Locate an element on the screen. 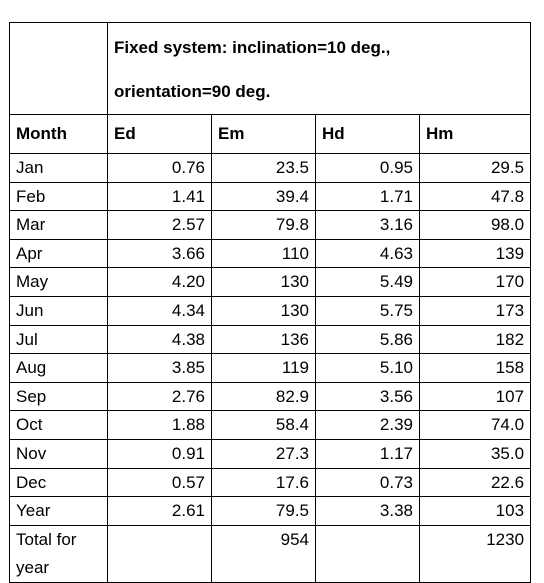 This screenshot has height=583, width=544. total-cell-hm: 1230 is located at coordinates (475, 553).